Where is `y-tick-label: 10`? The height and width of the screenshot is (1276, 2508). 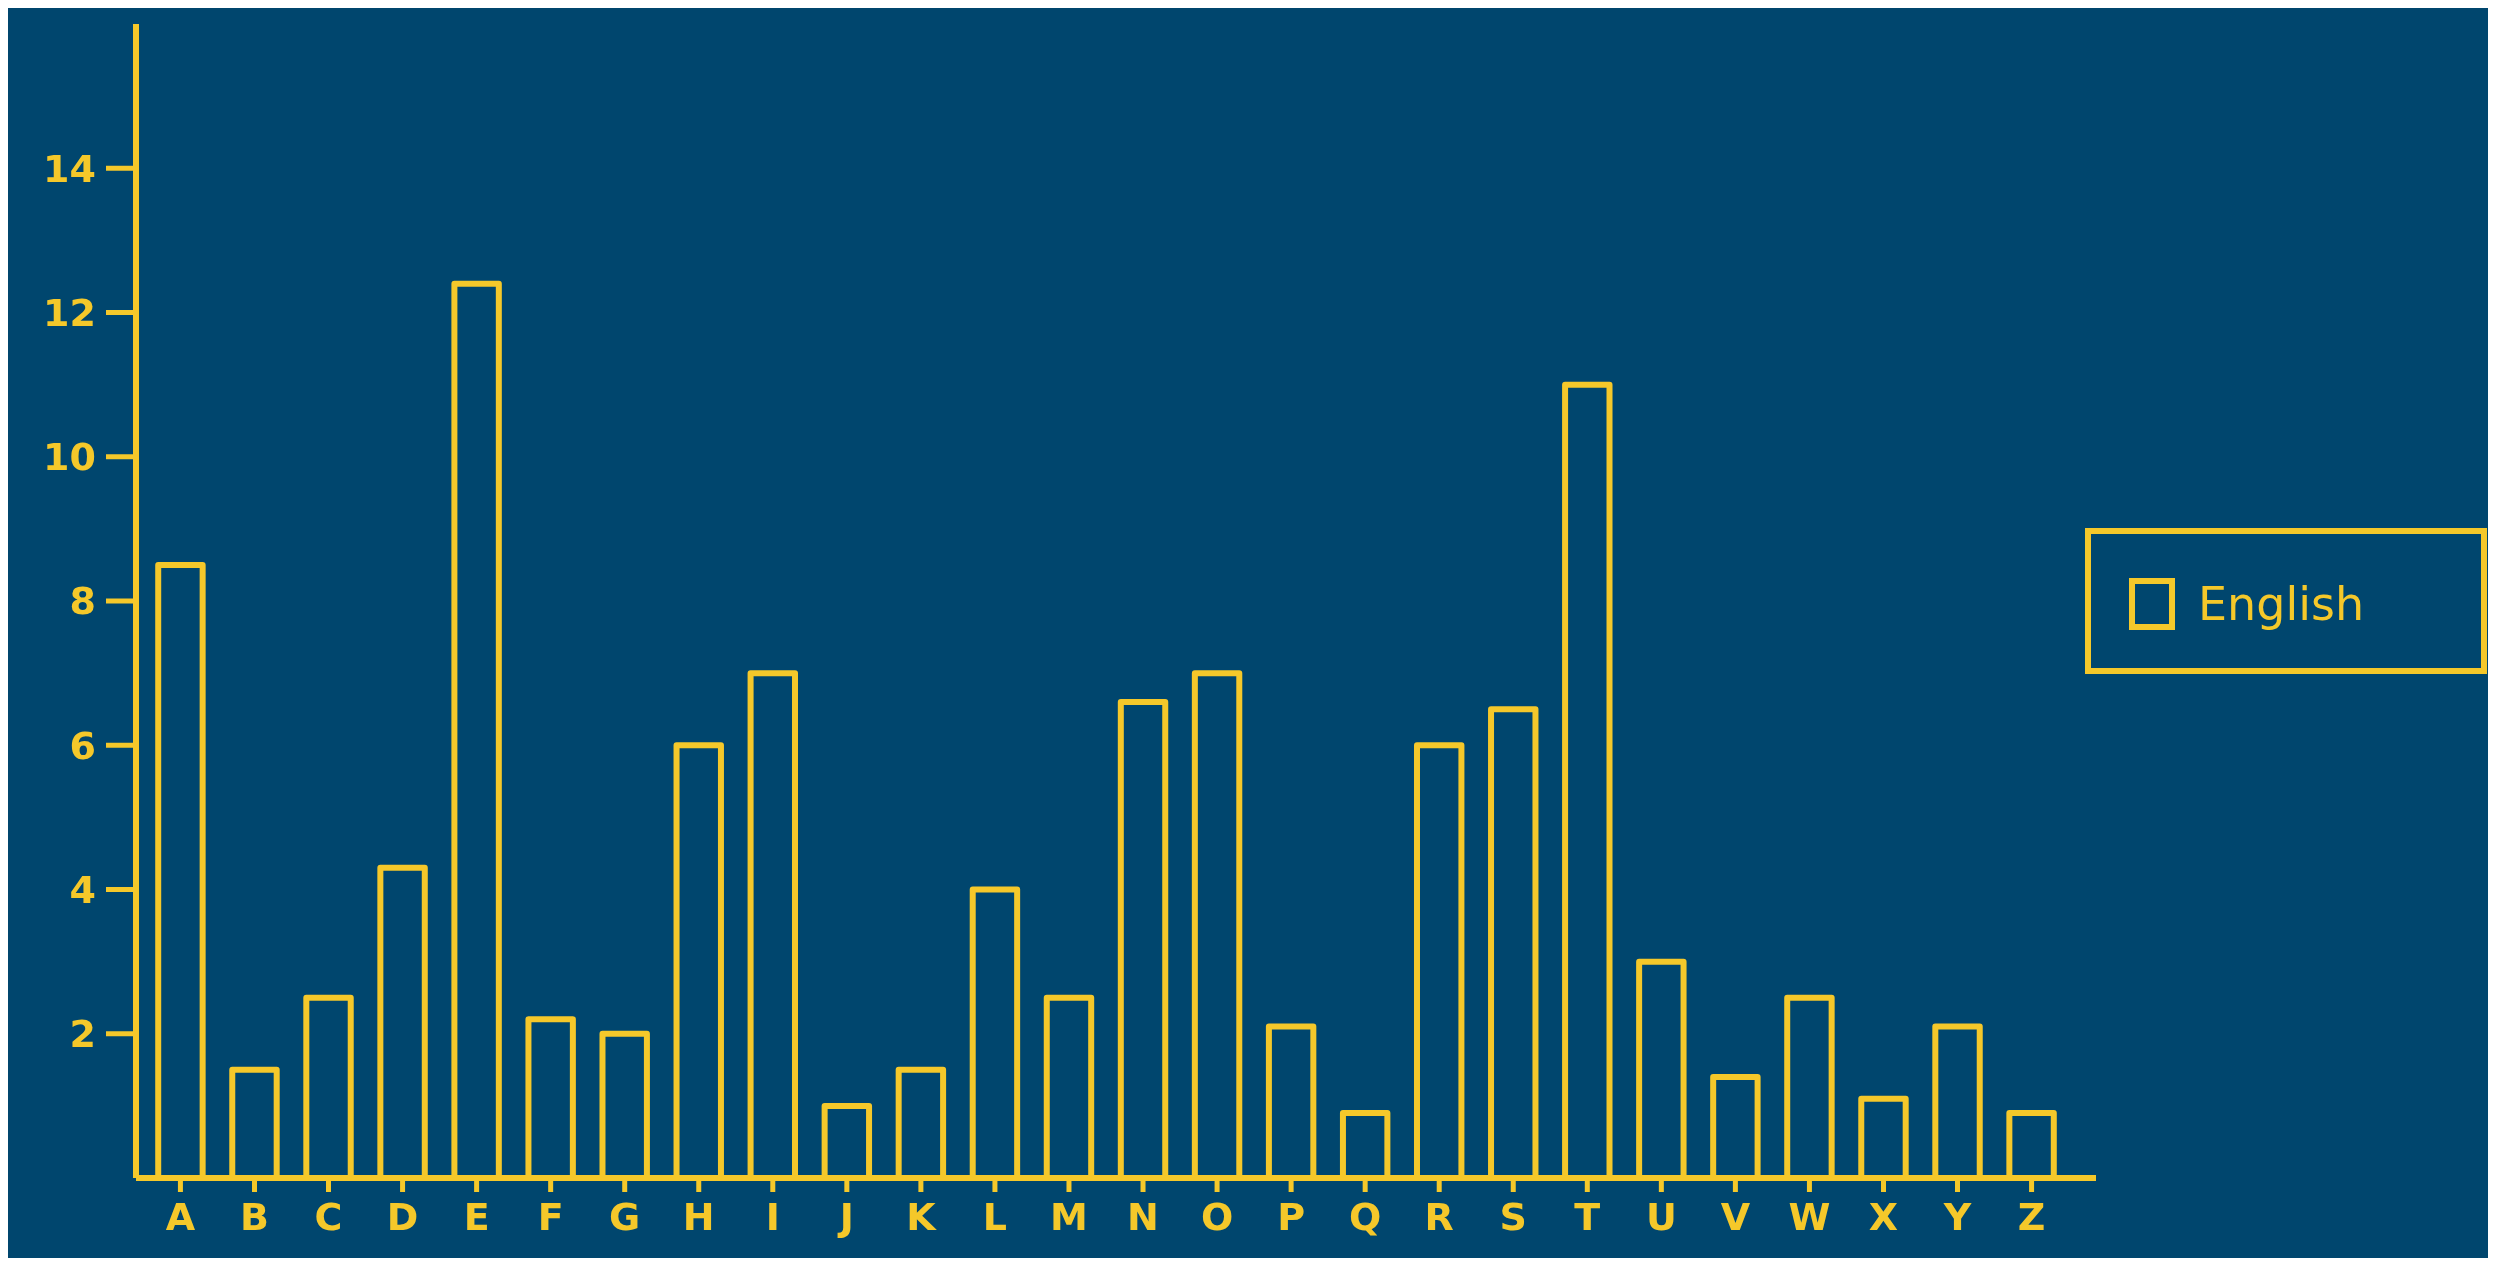
y-tick-label: 10 is located at coordinates (69, 457).